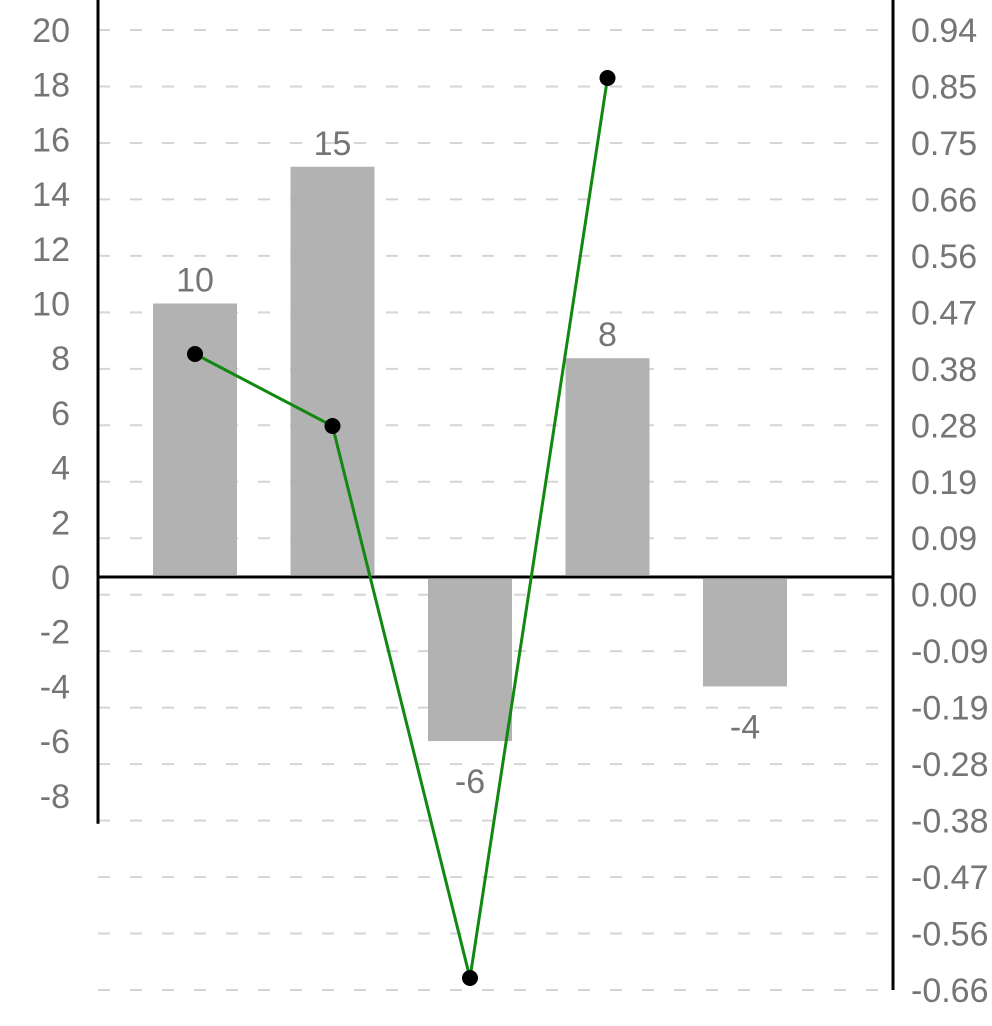 This screenshot has height=1026, width=992. What do you see at coordinates (51, 195) in the screenshot?
I see `left-tick-label: 14` at bounding box center [51, 195].